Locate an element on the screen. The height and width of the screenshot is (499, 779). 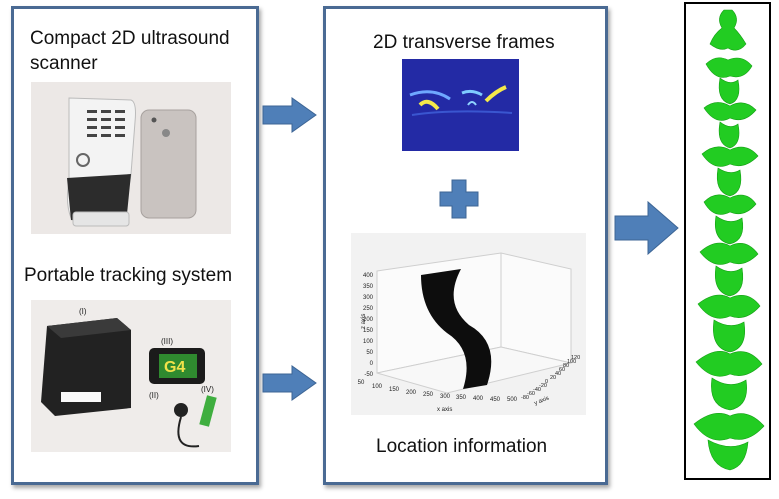
svg-text: 60 is located at coordinates (562, 370).